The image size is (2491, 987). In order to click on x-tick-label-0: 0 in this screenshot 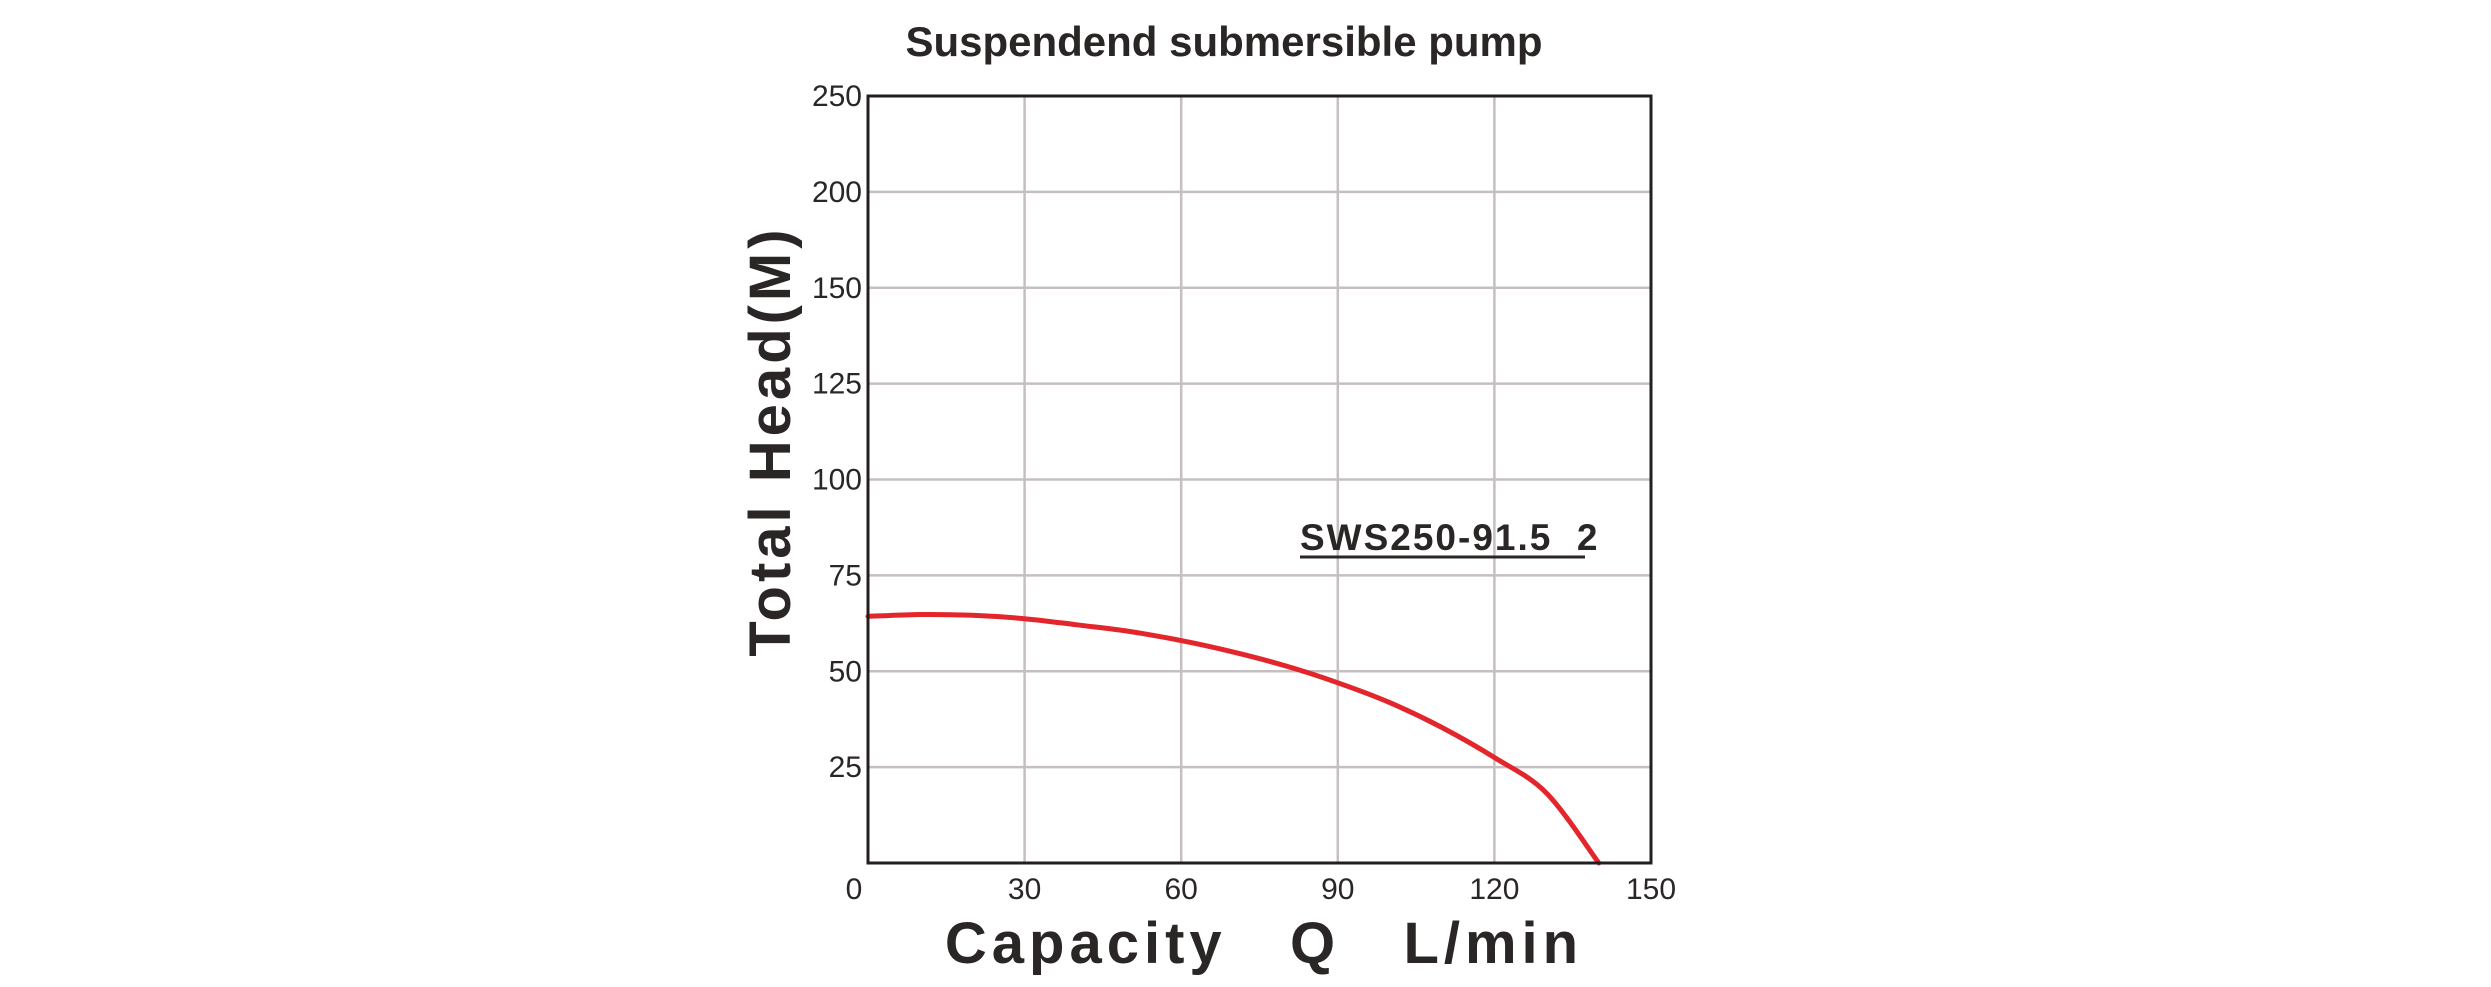, I will do `click(854, 889)`.